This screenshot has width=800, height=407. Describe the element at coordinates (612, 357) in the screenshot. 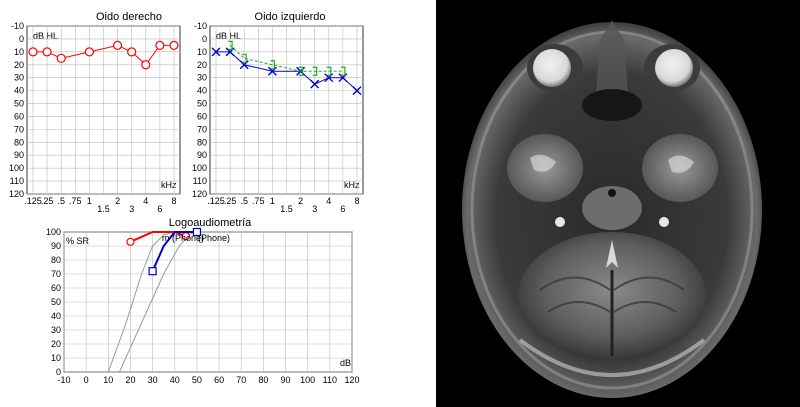

I see `mri-occipital-scalp` at that location.